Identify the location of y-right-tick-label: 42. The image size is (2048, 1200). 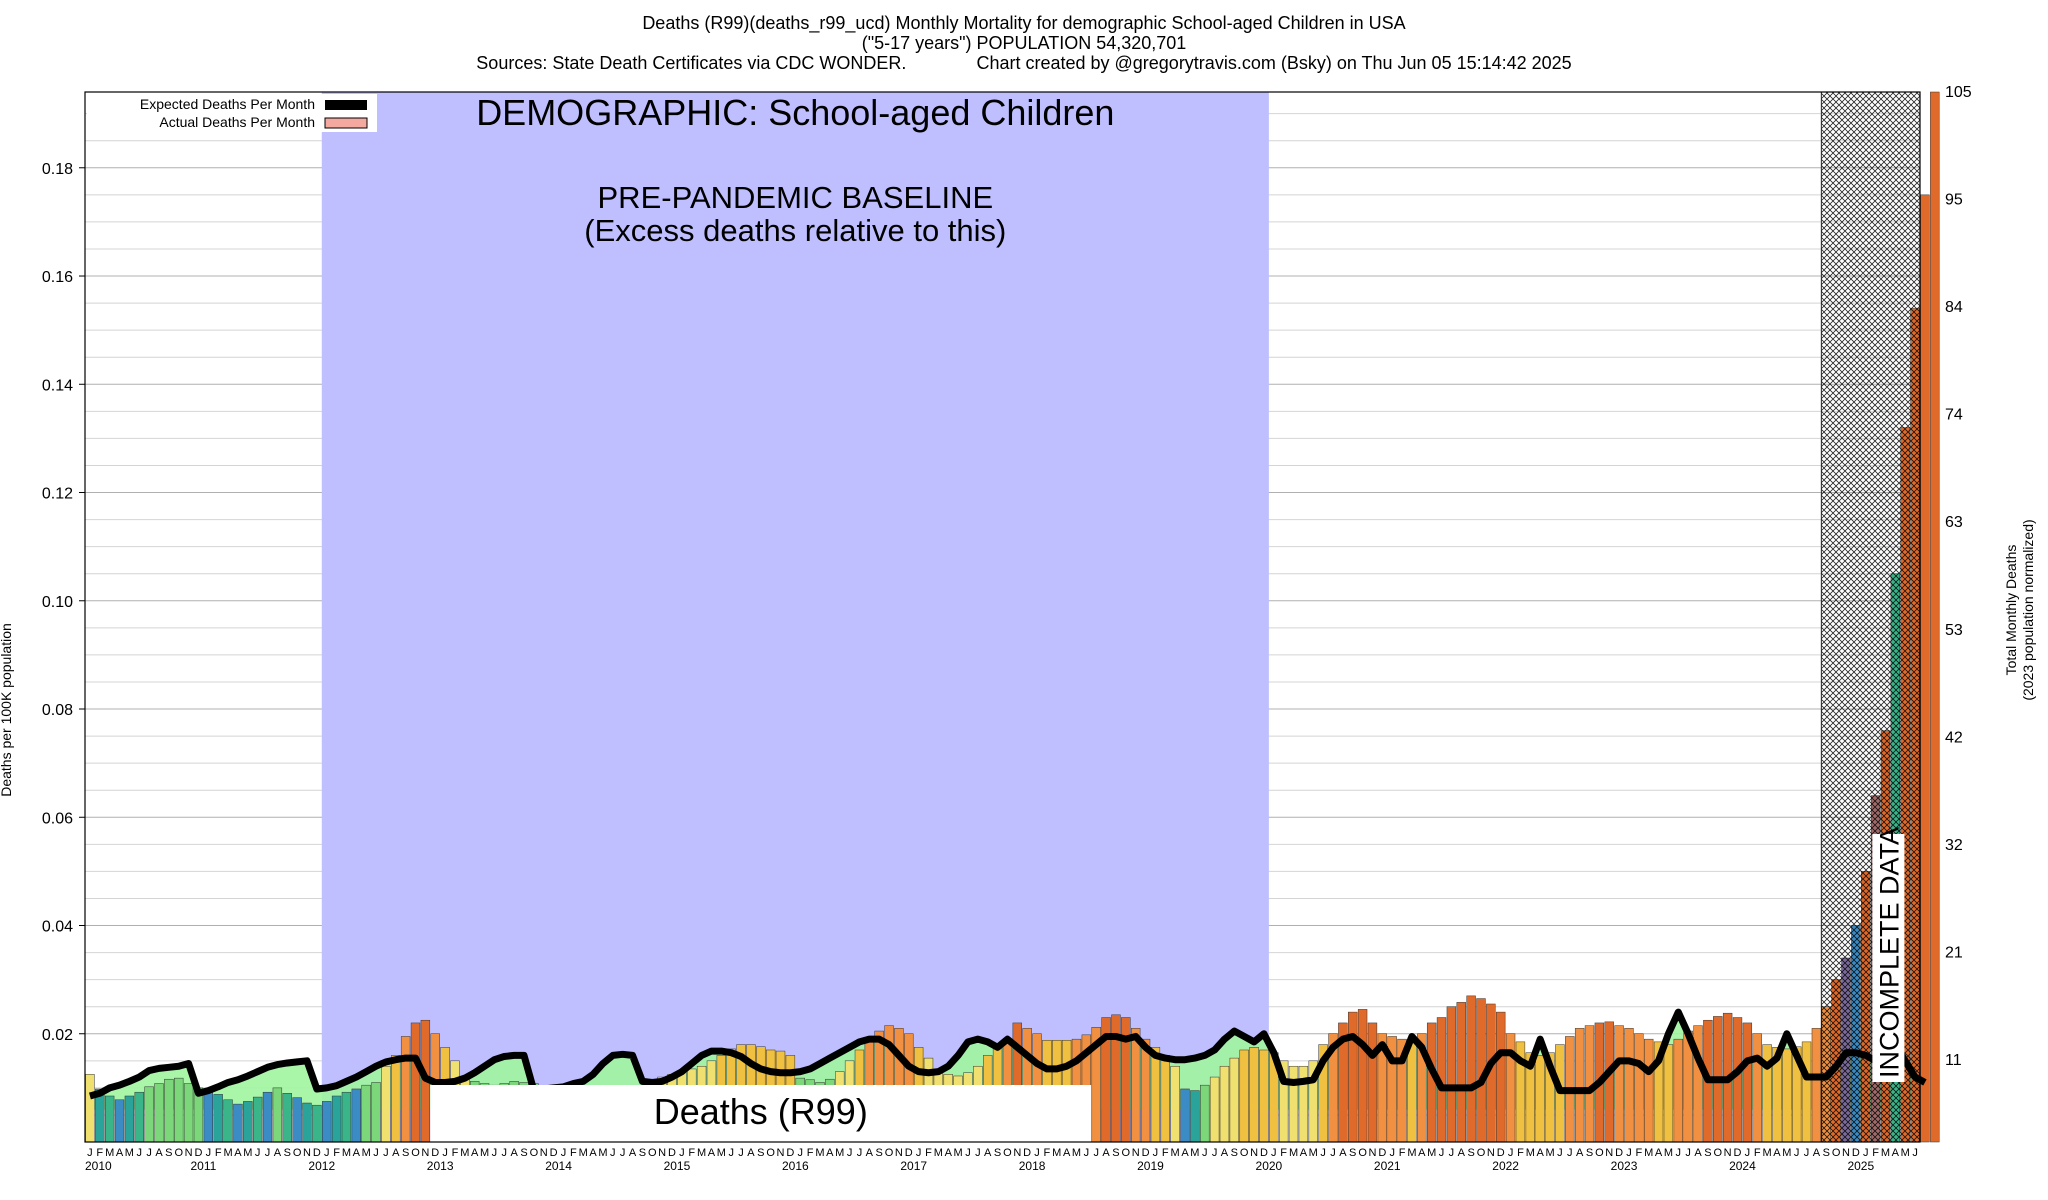
(1954, 737).